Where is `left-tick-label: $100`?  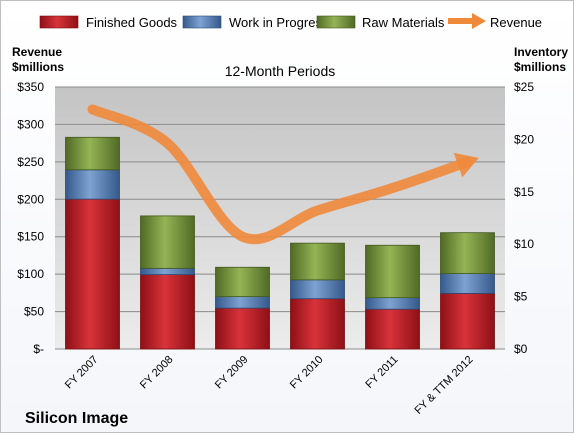 left-tick-label: $100 is located at coordinates (30, 274).